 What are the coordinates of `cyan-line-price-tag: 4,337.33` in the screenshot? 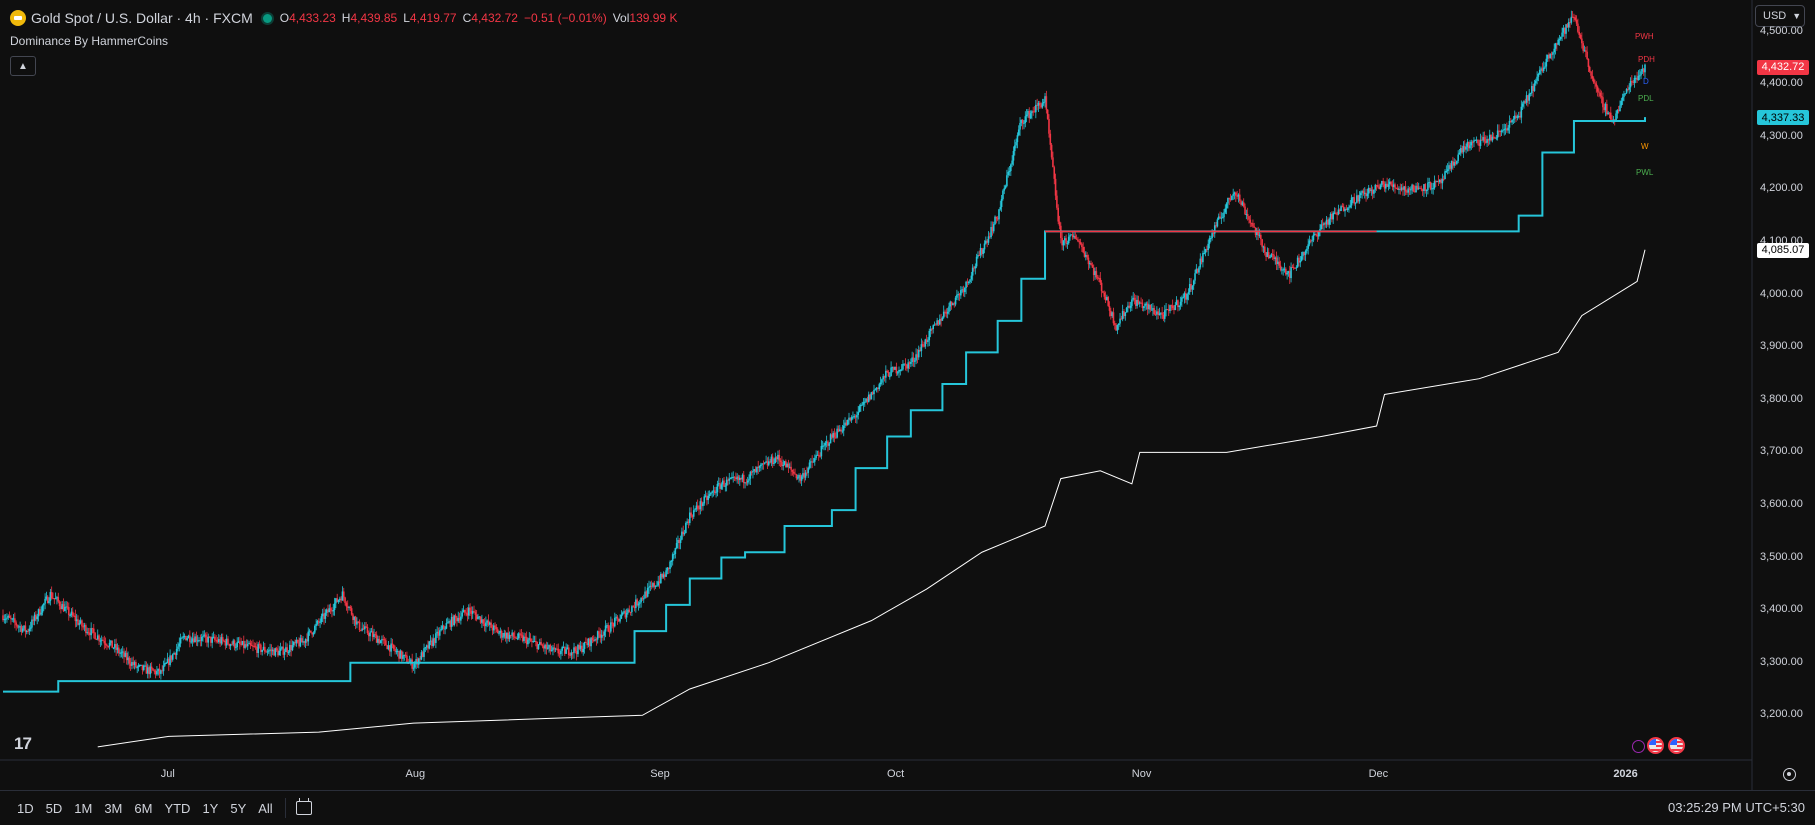 It's located at (1783, 118).